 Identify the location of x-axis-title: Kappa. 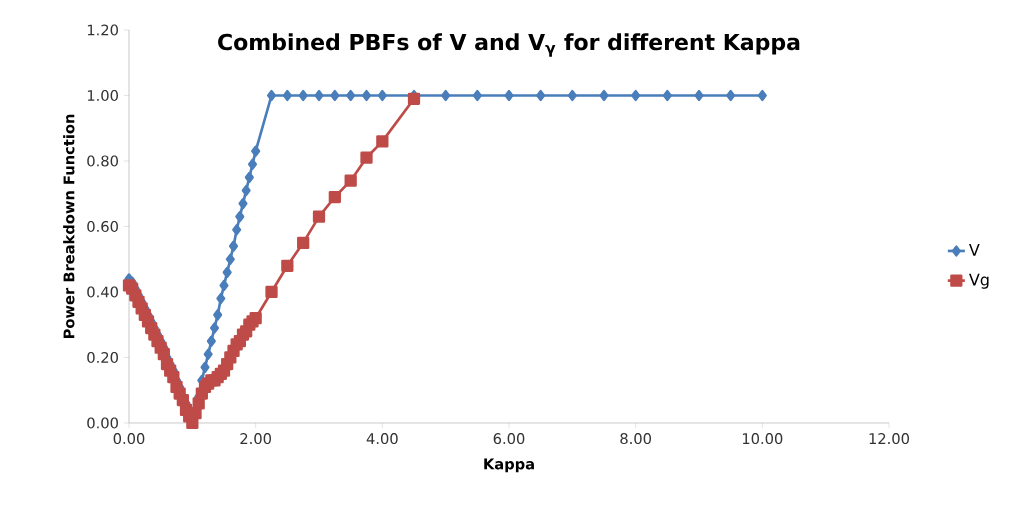
(509, 465).